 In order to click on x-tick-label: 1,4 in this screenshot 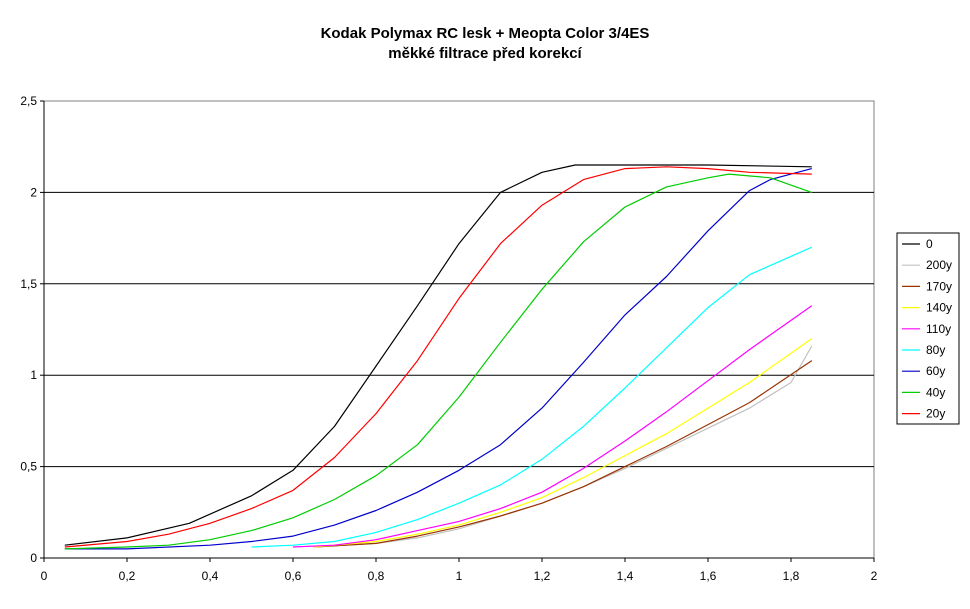, I will do `click(625, 576)`.